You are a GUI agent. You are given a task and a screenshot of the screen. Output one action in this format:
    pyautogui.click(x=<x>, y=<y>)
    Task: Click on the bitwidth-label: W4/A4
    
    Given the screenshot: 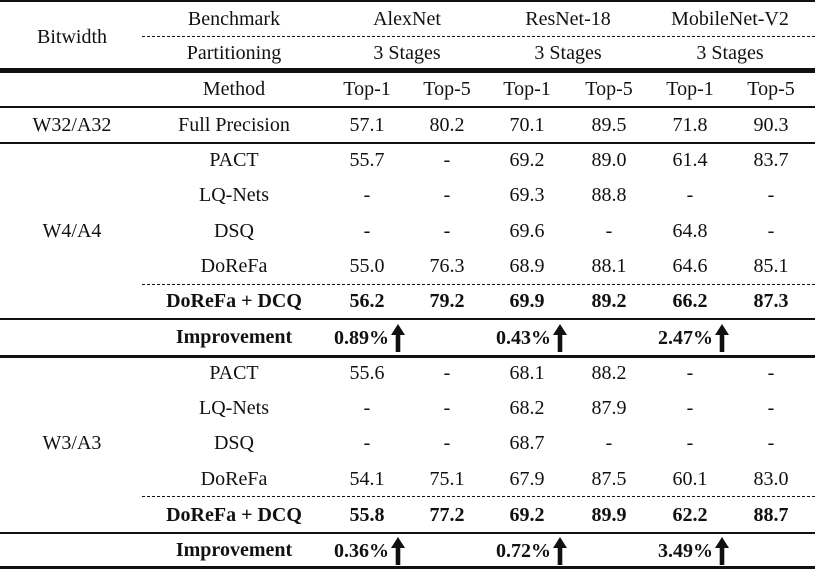 What is the action you would take?
    pyautogui.click(x=72, y=231)
    